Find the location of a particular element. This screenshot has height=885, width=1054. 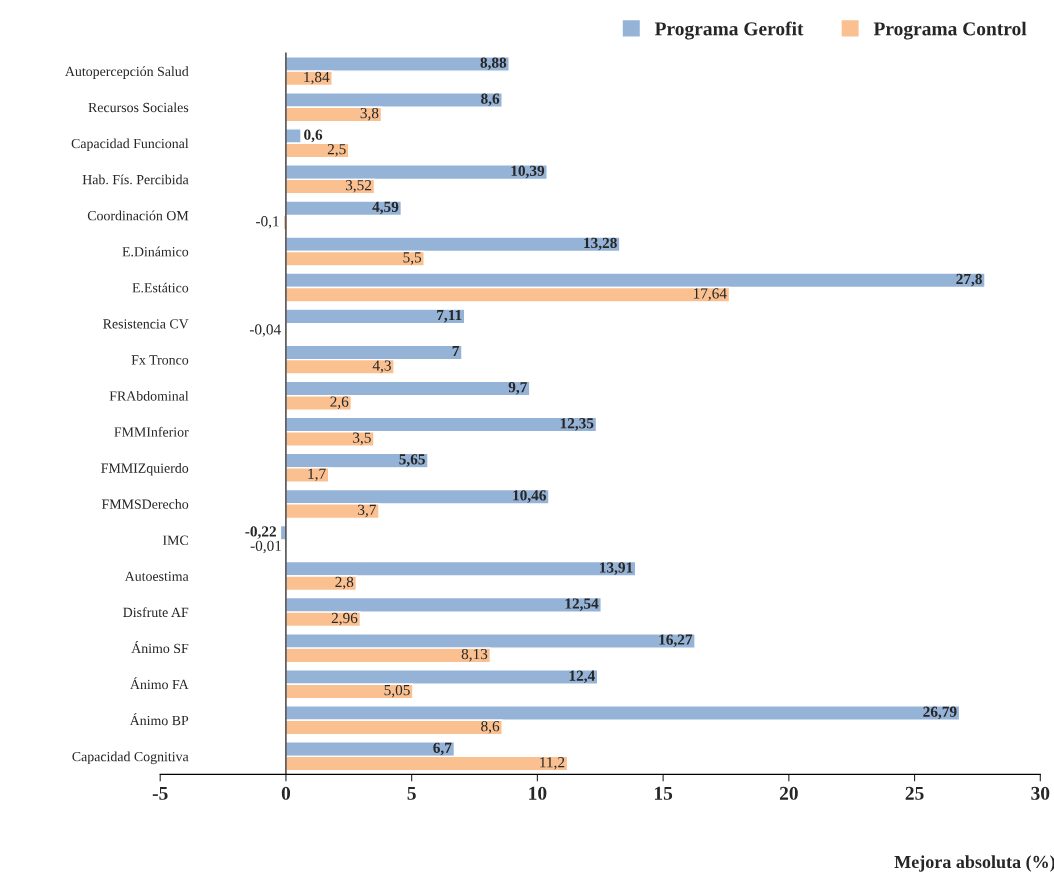

y-tick-label: FMMInferior is located at coordinates (151, 431).